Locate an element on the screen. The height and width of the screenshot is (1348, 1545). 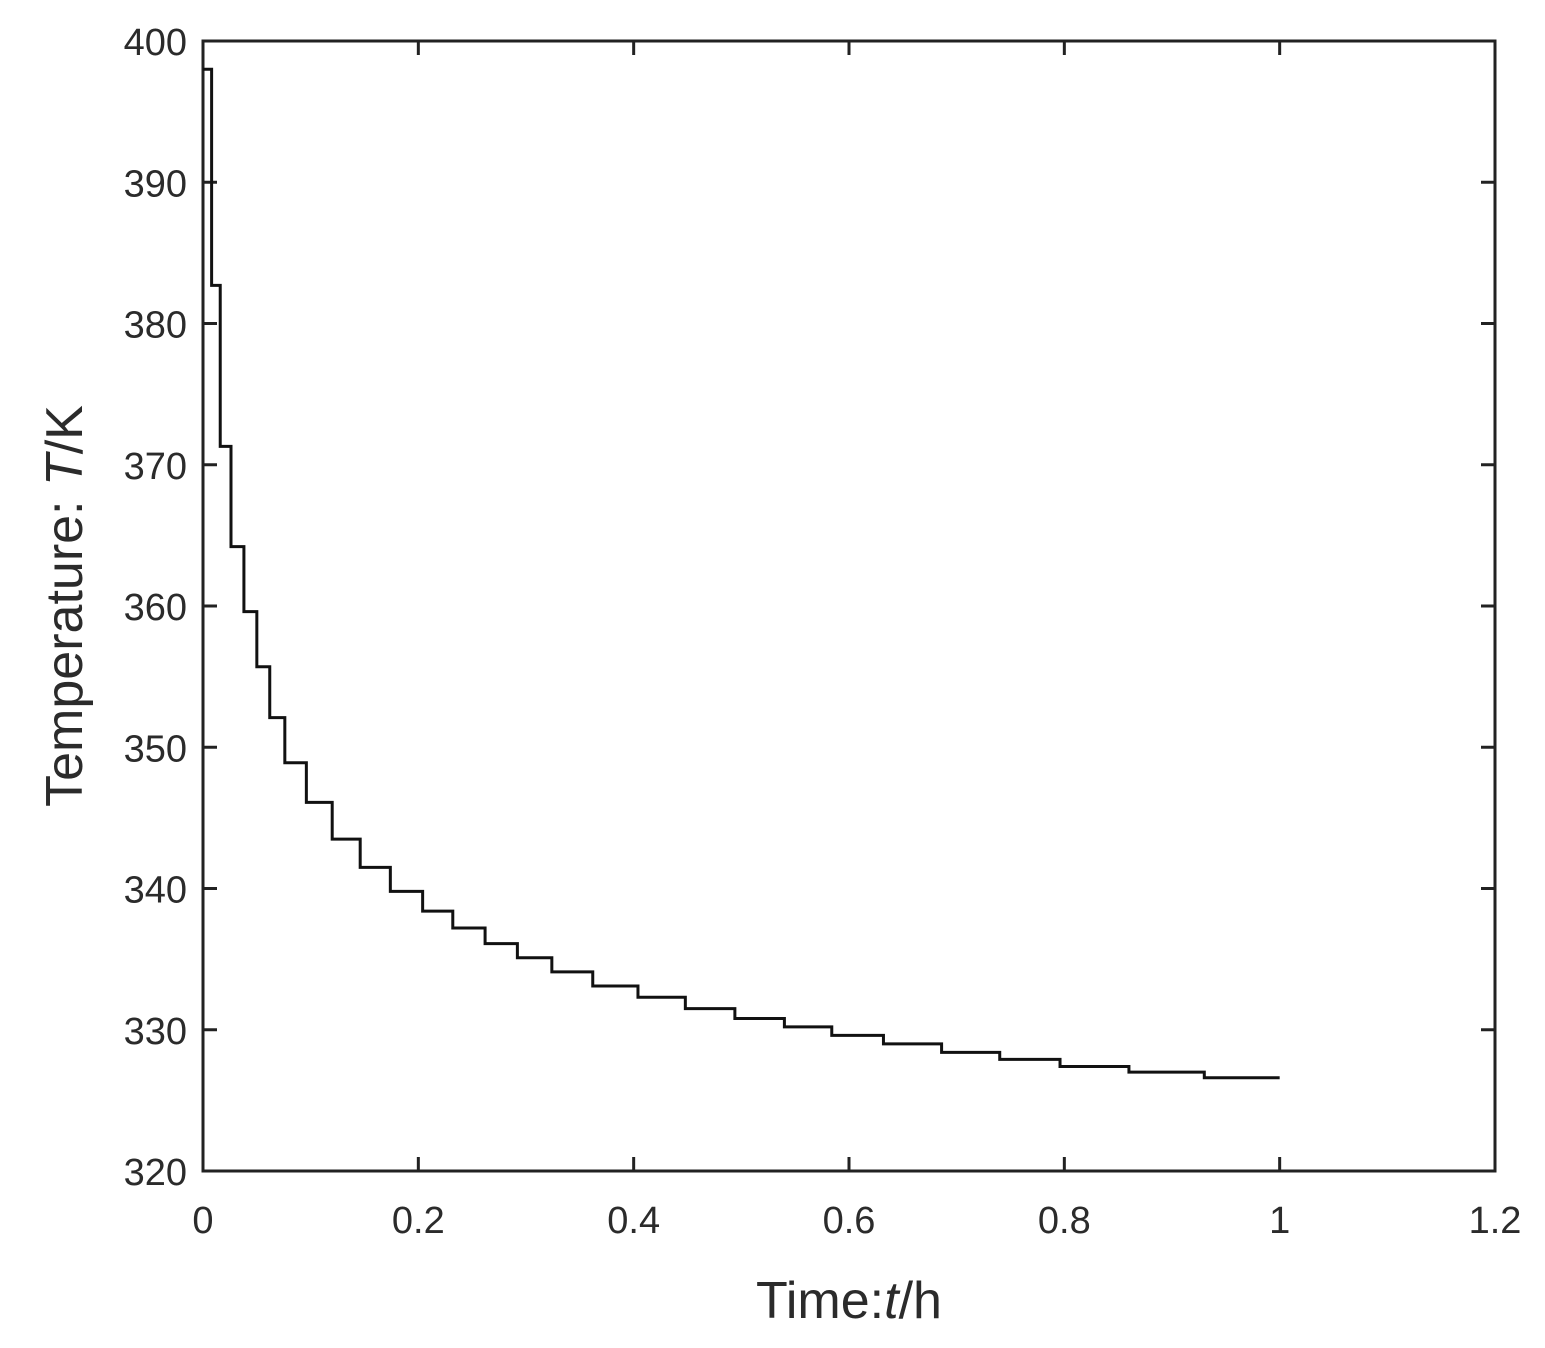
y-tick-label: 320 is located at coordinates (155, 1173).